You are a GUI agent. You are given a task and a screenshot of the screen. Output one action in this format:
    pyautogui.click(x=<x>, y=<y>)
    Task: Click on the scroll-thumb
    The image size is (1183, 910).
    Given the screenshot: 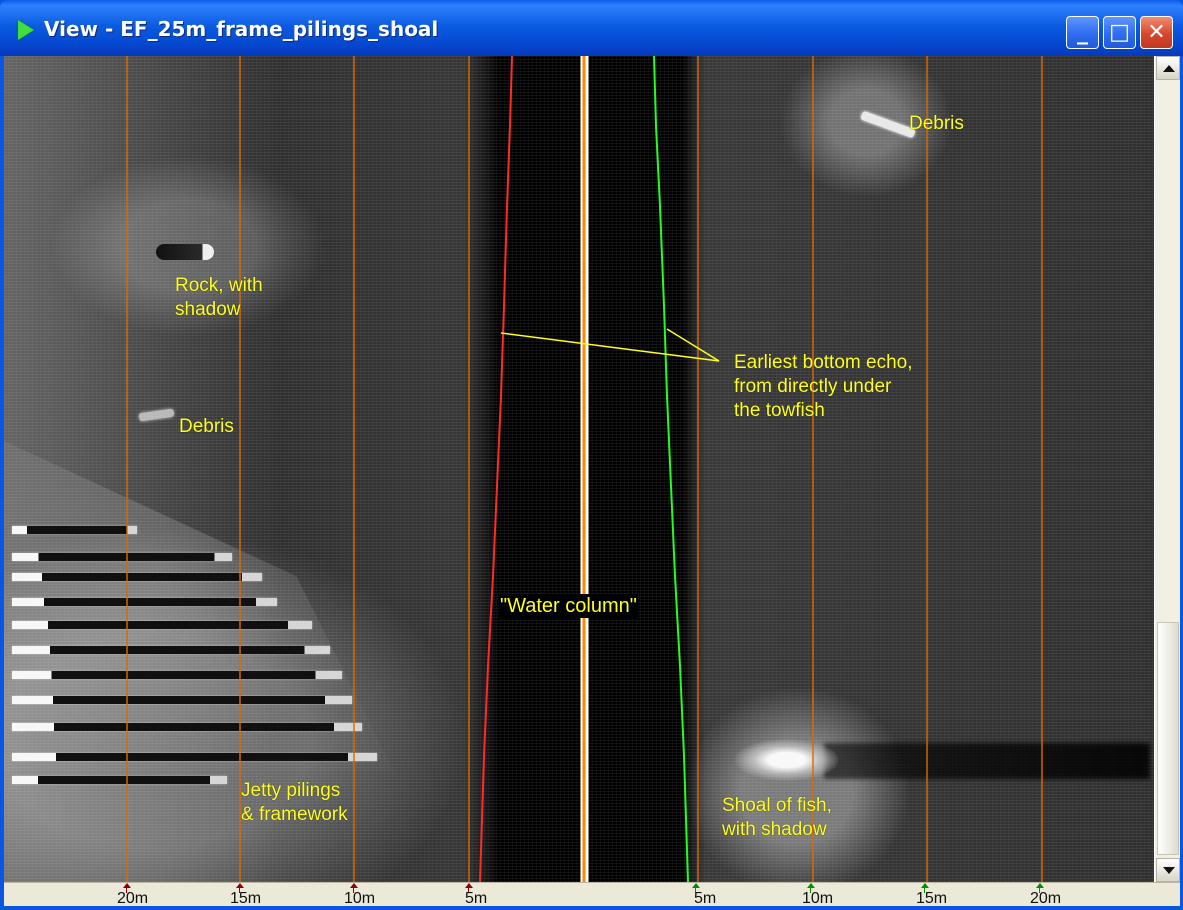 What is the action you would take?
    pyautogui.click(x=1168, y=738)
    